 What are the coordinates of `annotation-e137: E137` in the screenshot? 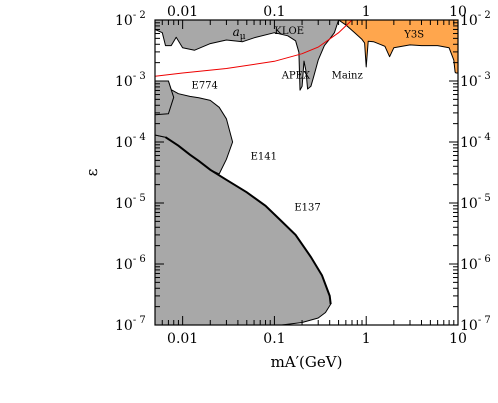 It's located at (307, 208).